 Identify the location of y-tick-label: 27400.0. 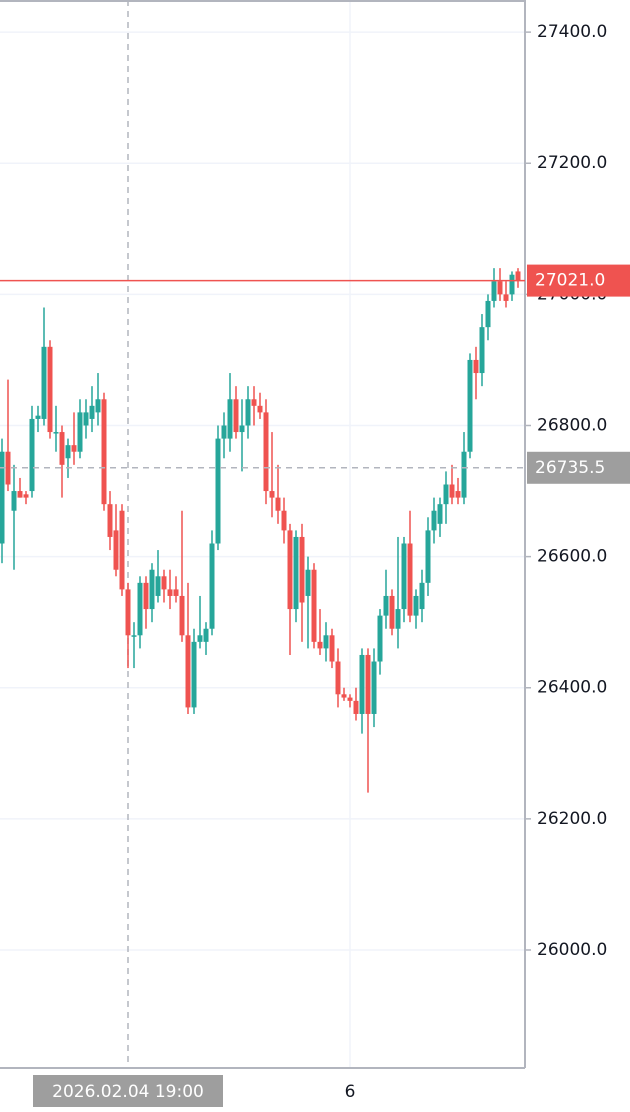
(572, 32).